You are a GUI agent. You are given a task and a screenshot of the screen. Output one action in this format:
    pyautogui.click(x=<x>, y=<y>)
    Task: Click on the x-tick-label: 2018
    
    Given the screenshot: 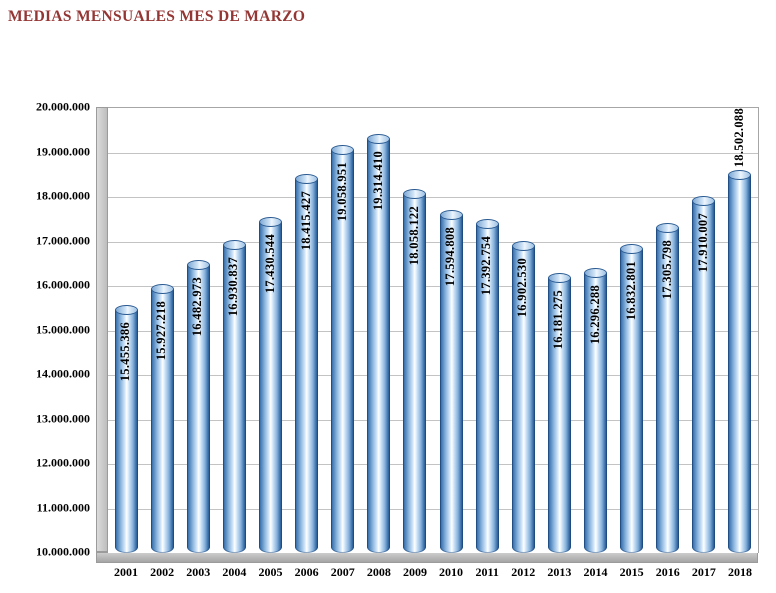 What is the action you would take?
    pyautogui.click(x=739, y=572)
    